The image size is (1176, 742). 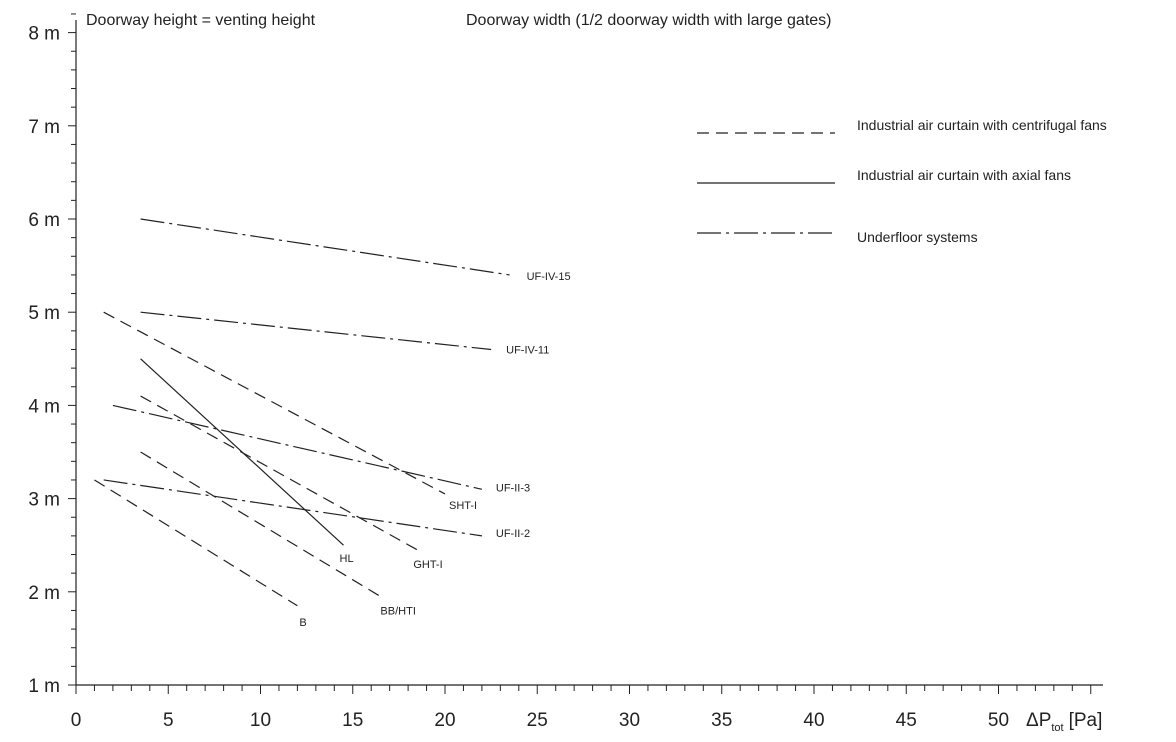 I want to click on x-axis-label-sub: tot, so click(x=1057, y=728).